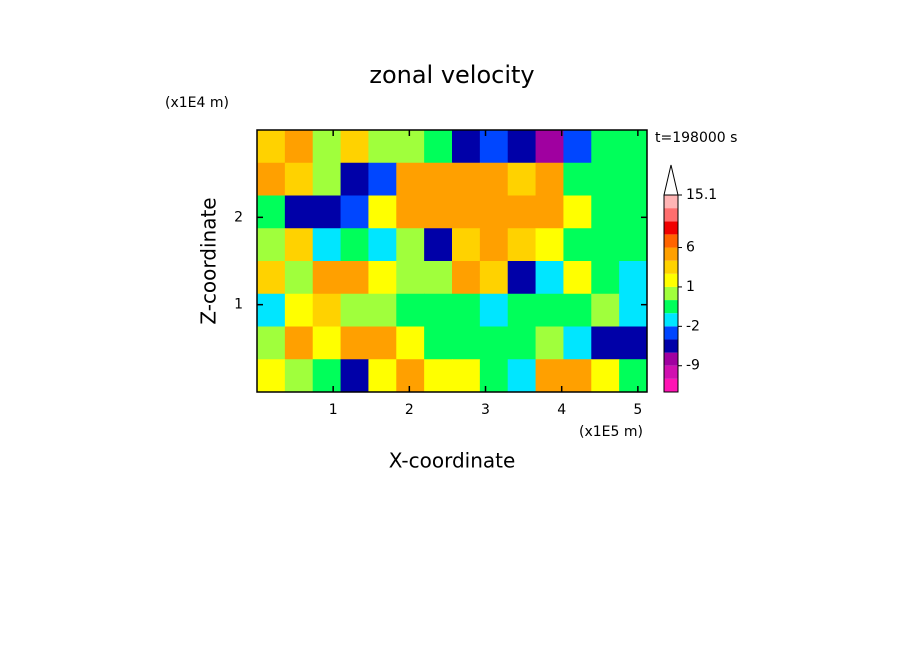 This screenshot has height=658, width=904. What do you see at coordinates (451, 75) in the screenshot?
I see `chart-title: zonal velocity` at bounding box center [451, 75].